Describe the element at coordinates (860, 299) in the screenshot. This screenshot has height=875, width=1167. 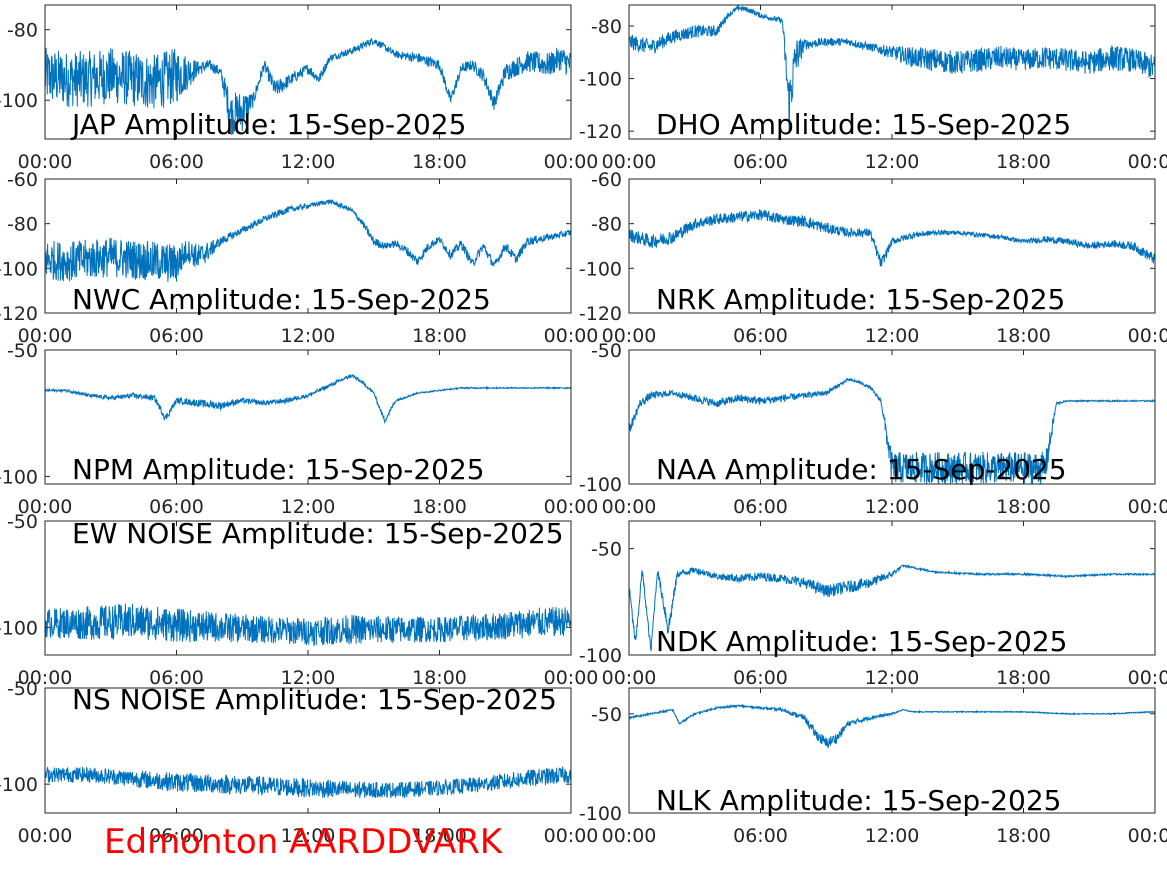
I see `panel-title: NRK Amplitude: 15-Sep-2025` at that location.